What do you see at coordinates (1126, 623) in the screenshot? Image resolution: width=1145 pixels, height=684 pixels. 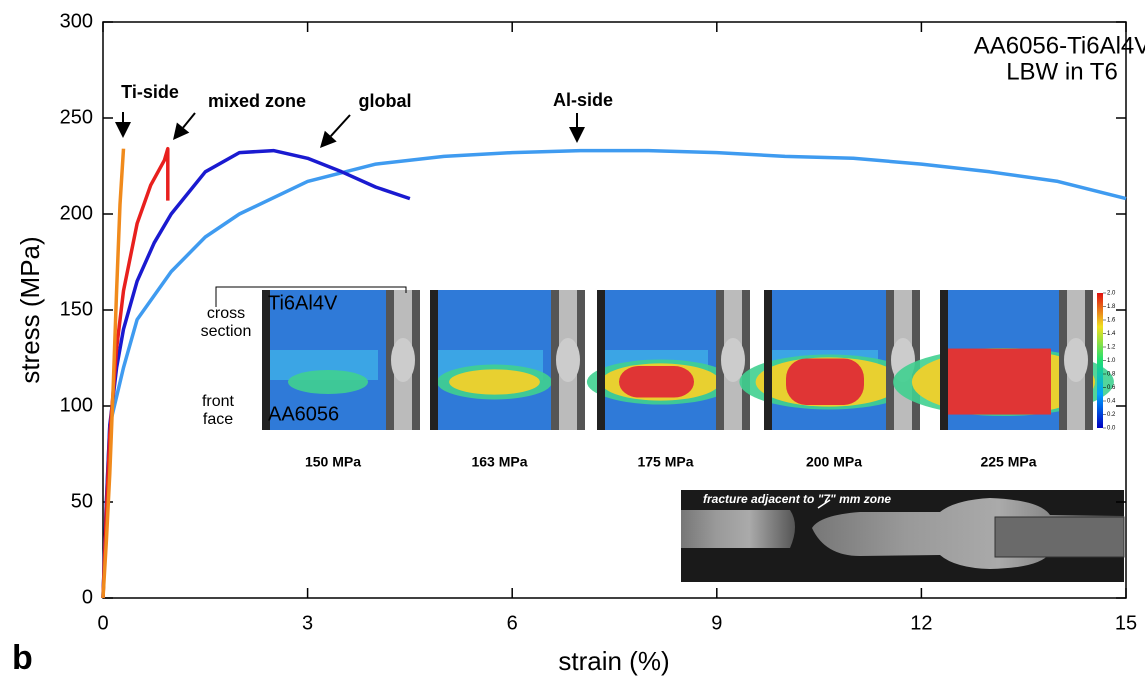 I see `x-tick-label: 15` at bounding box center [1126, 623].